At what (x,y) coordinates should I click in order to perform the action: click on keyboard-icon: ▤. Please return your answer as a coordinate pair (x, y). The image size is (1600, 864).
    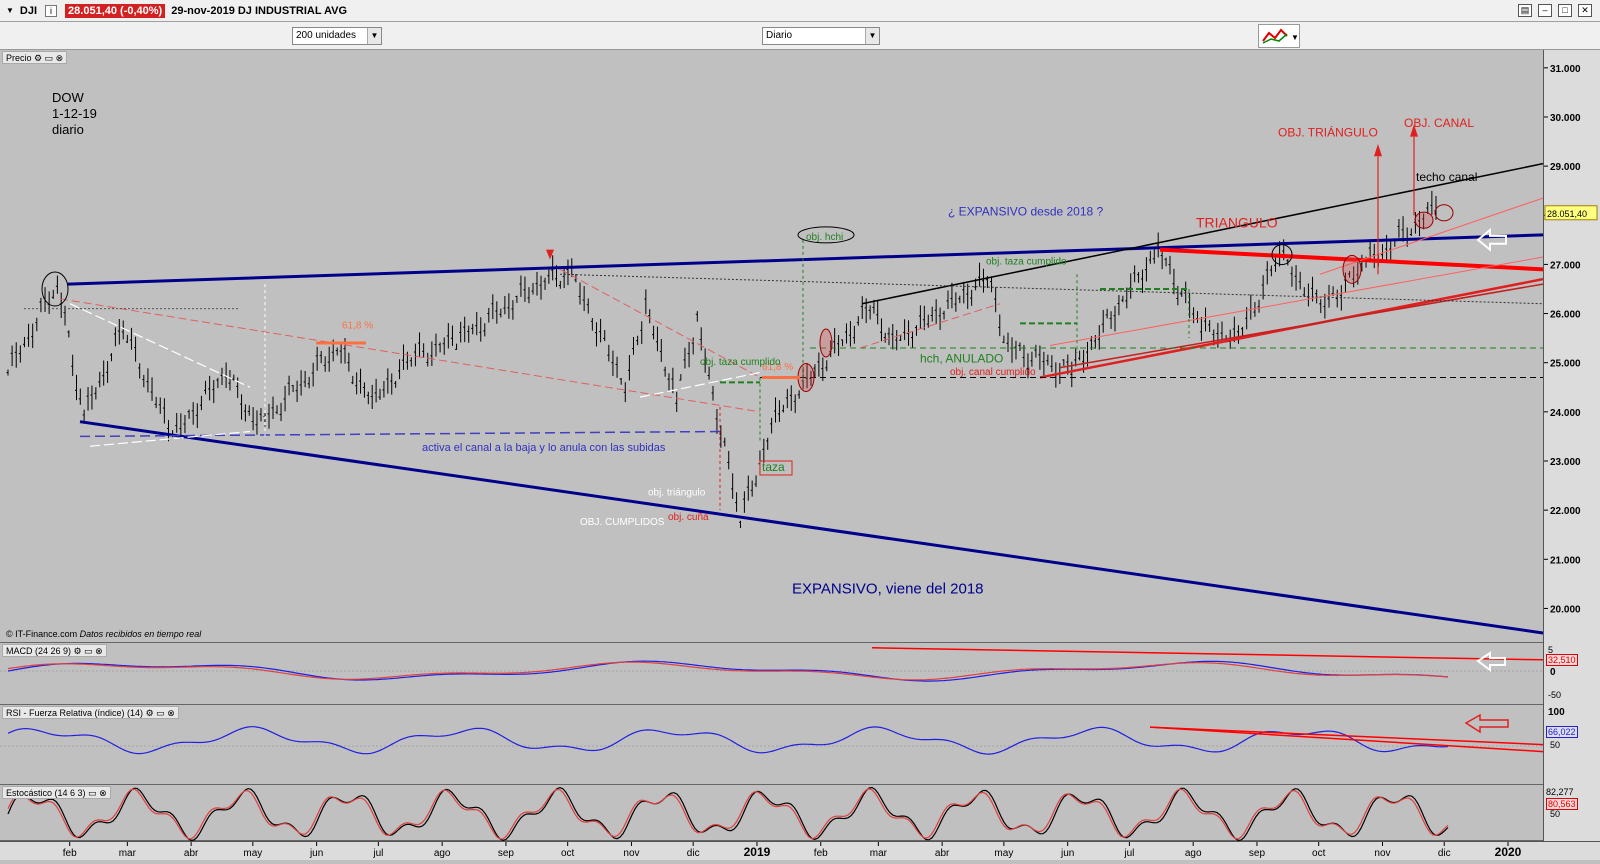
    Looking at the image, I should click on (1525, 10).